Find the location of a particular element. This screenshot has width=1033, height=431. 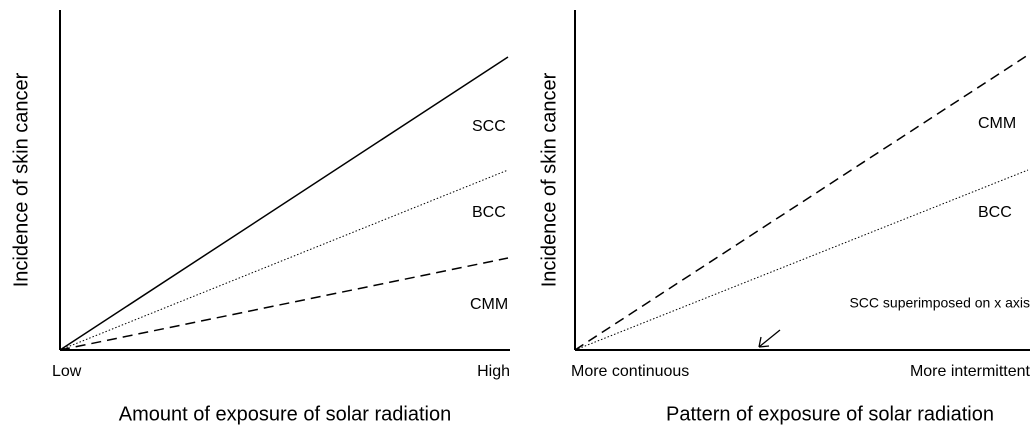

x-start-label: Low is located at coordinates (67, 371).